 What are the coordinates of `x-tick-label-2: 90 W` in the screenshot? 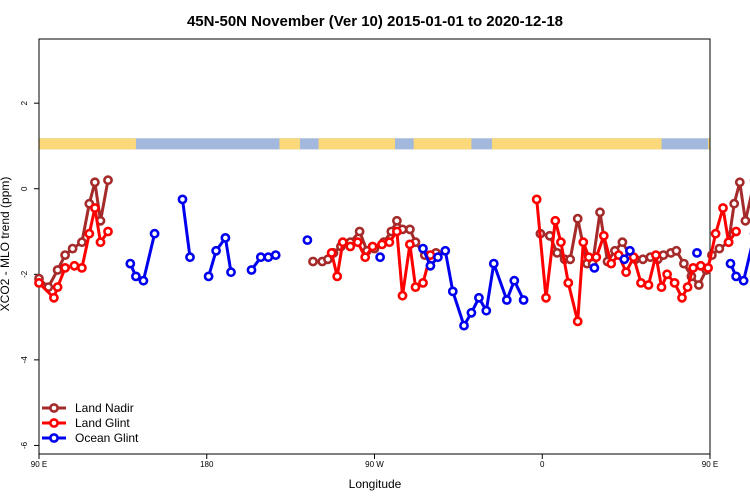 It's located at (374, 464).